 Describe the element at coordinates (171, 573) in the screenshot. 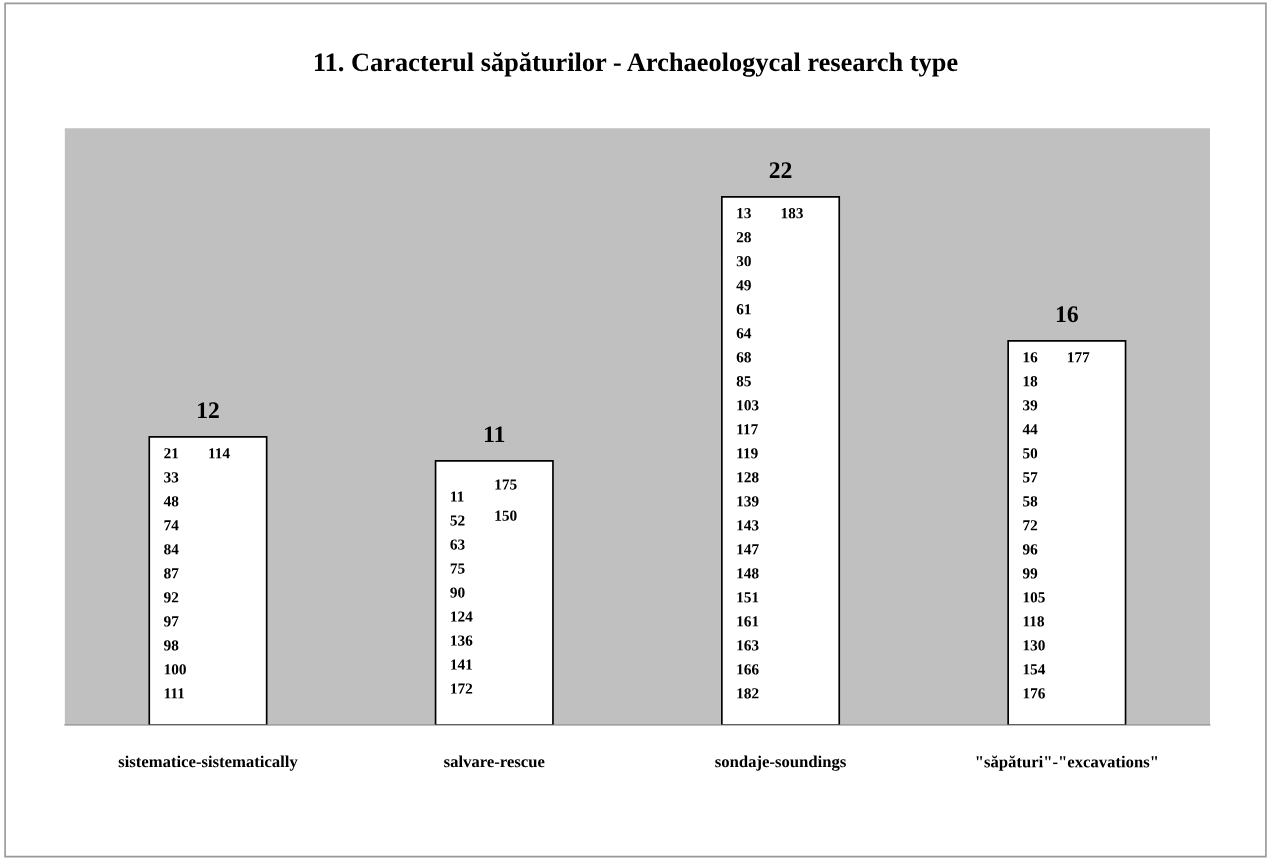

I see `annotation: 87` at that location.